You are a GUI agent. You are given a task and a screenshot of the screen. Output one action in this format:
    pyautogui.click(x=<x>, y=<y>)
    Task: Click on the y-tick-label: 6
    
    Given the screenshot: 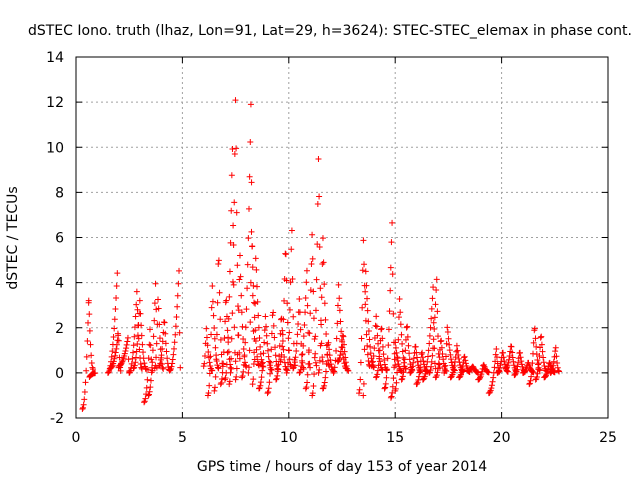 What is the action you would take?
    pyautogui.click(x=59, y=239)
    